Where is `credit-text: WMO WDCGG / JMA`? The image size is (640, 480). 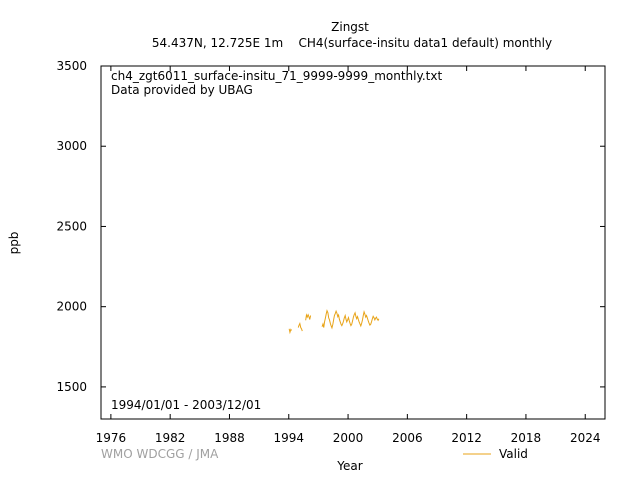 credit-text: WMO WDCGG / JMA is located at coordinates (160, 454).